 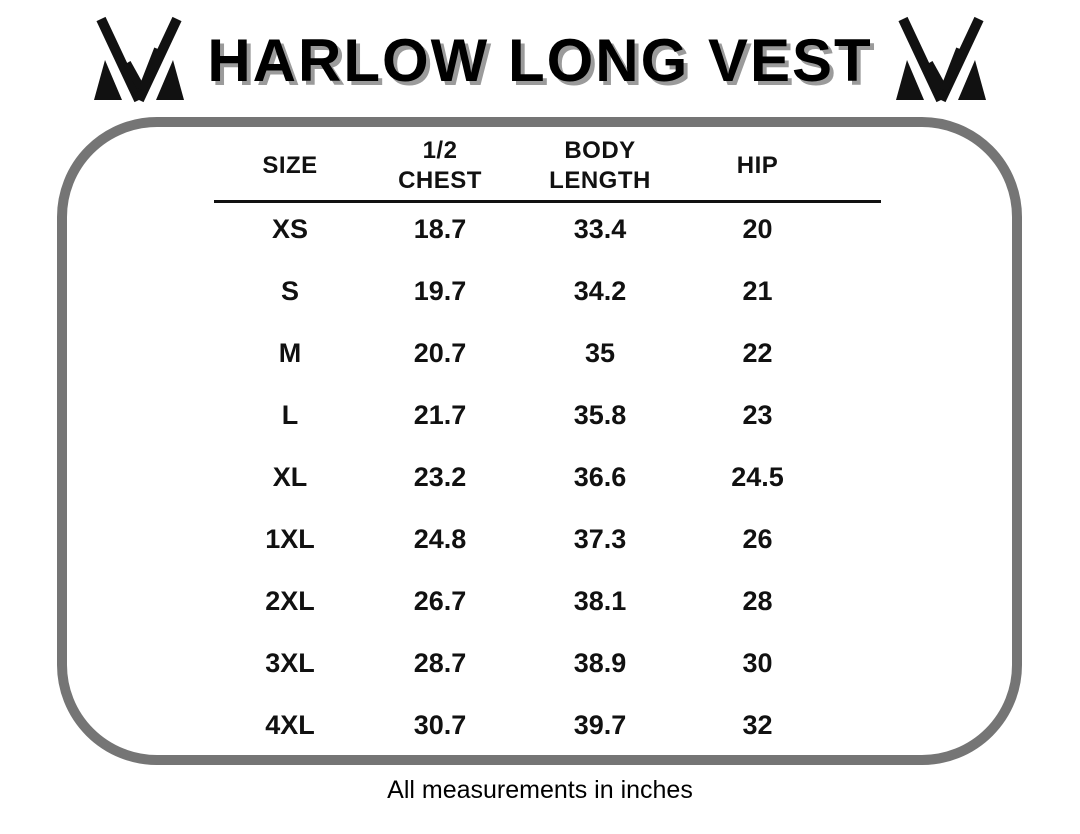 What do you see at coordinates (290, 662) in the screenshot?
I see `table-cell-size: 3XL` at bounding box center [290, 662].